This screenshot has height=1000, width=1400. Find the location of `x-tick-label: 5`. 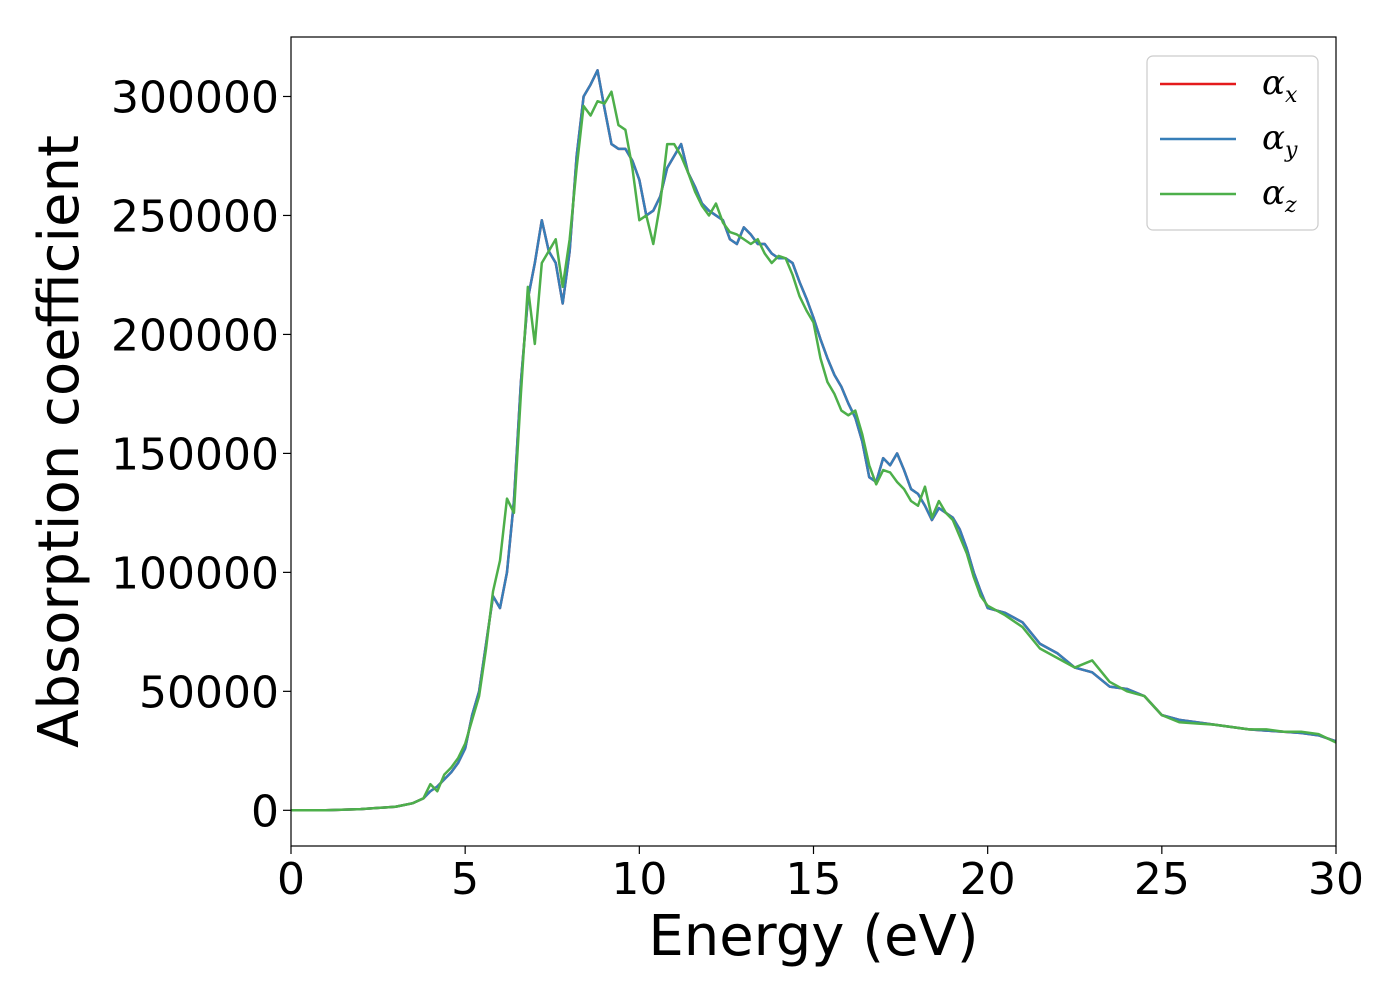

x-tick-label: 5 is located at coordinates (465, 879).